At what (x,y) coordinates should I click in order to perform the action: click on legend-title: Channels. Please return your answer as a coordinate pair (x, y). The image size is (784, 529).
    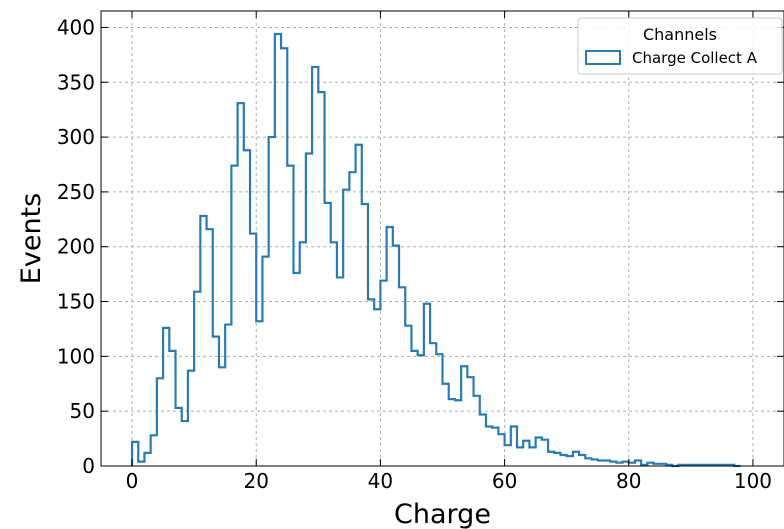
    Looking at the image, I should click on (680, 34).